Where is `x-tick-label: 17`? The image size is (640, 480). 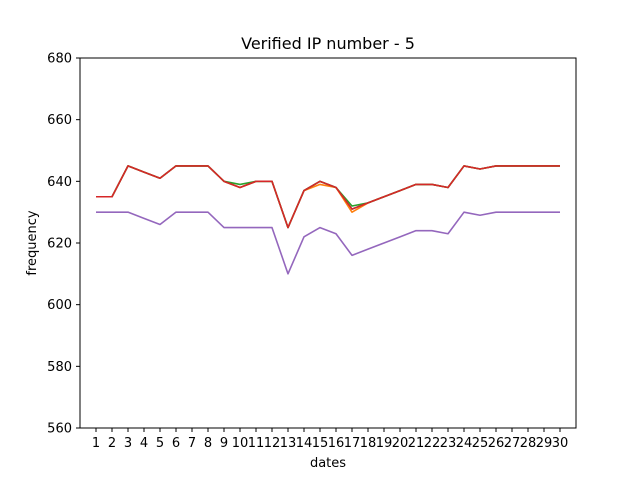
x-tick-label: 17 is located at coordinates (352, 443).